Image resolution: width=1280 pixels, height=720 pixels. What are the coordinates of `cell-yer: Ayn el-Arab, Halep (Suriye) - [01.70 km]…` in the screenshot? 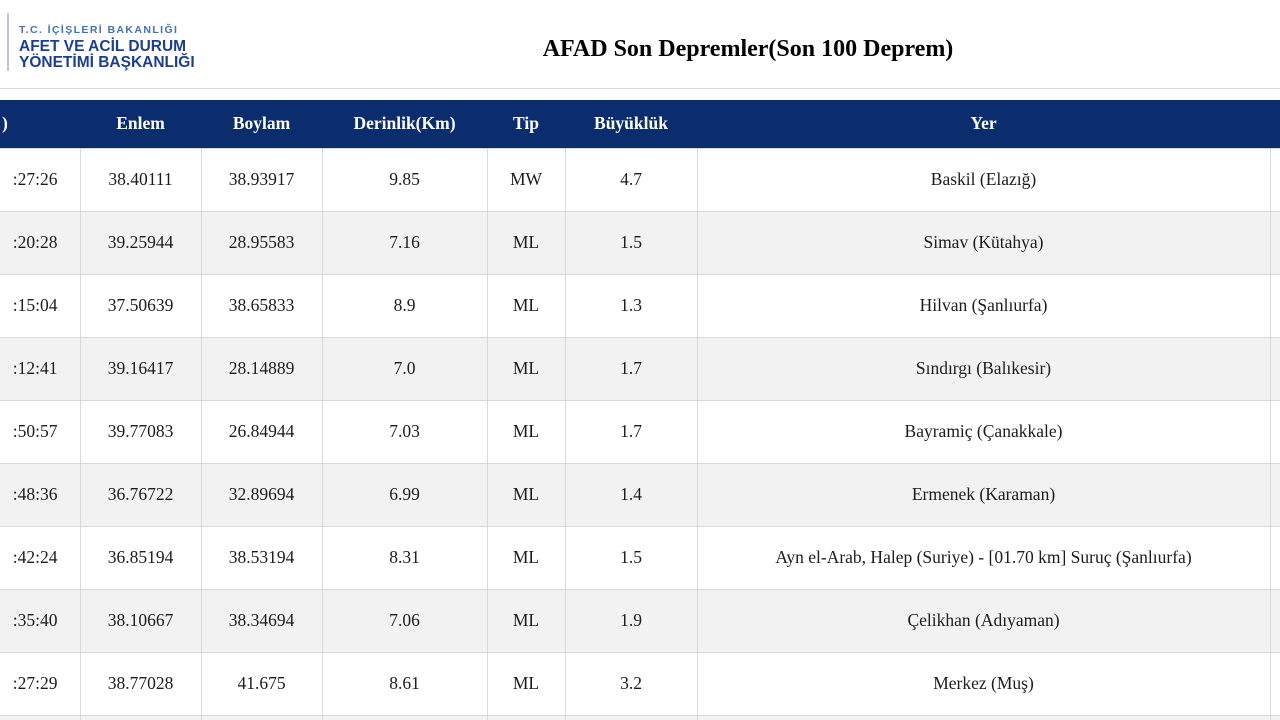 It's located at (983, 557).